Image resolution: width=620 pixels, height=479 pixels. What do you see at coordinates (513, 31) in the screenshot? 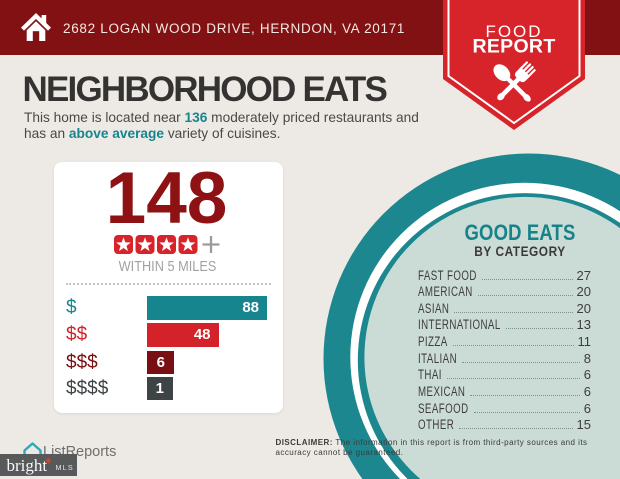
I see `svg-text: FOOD` at bounding box center [513, 31].